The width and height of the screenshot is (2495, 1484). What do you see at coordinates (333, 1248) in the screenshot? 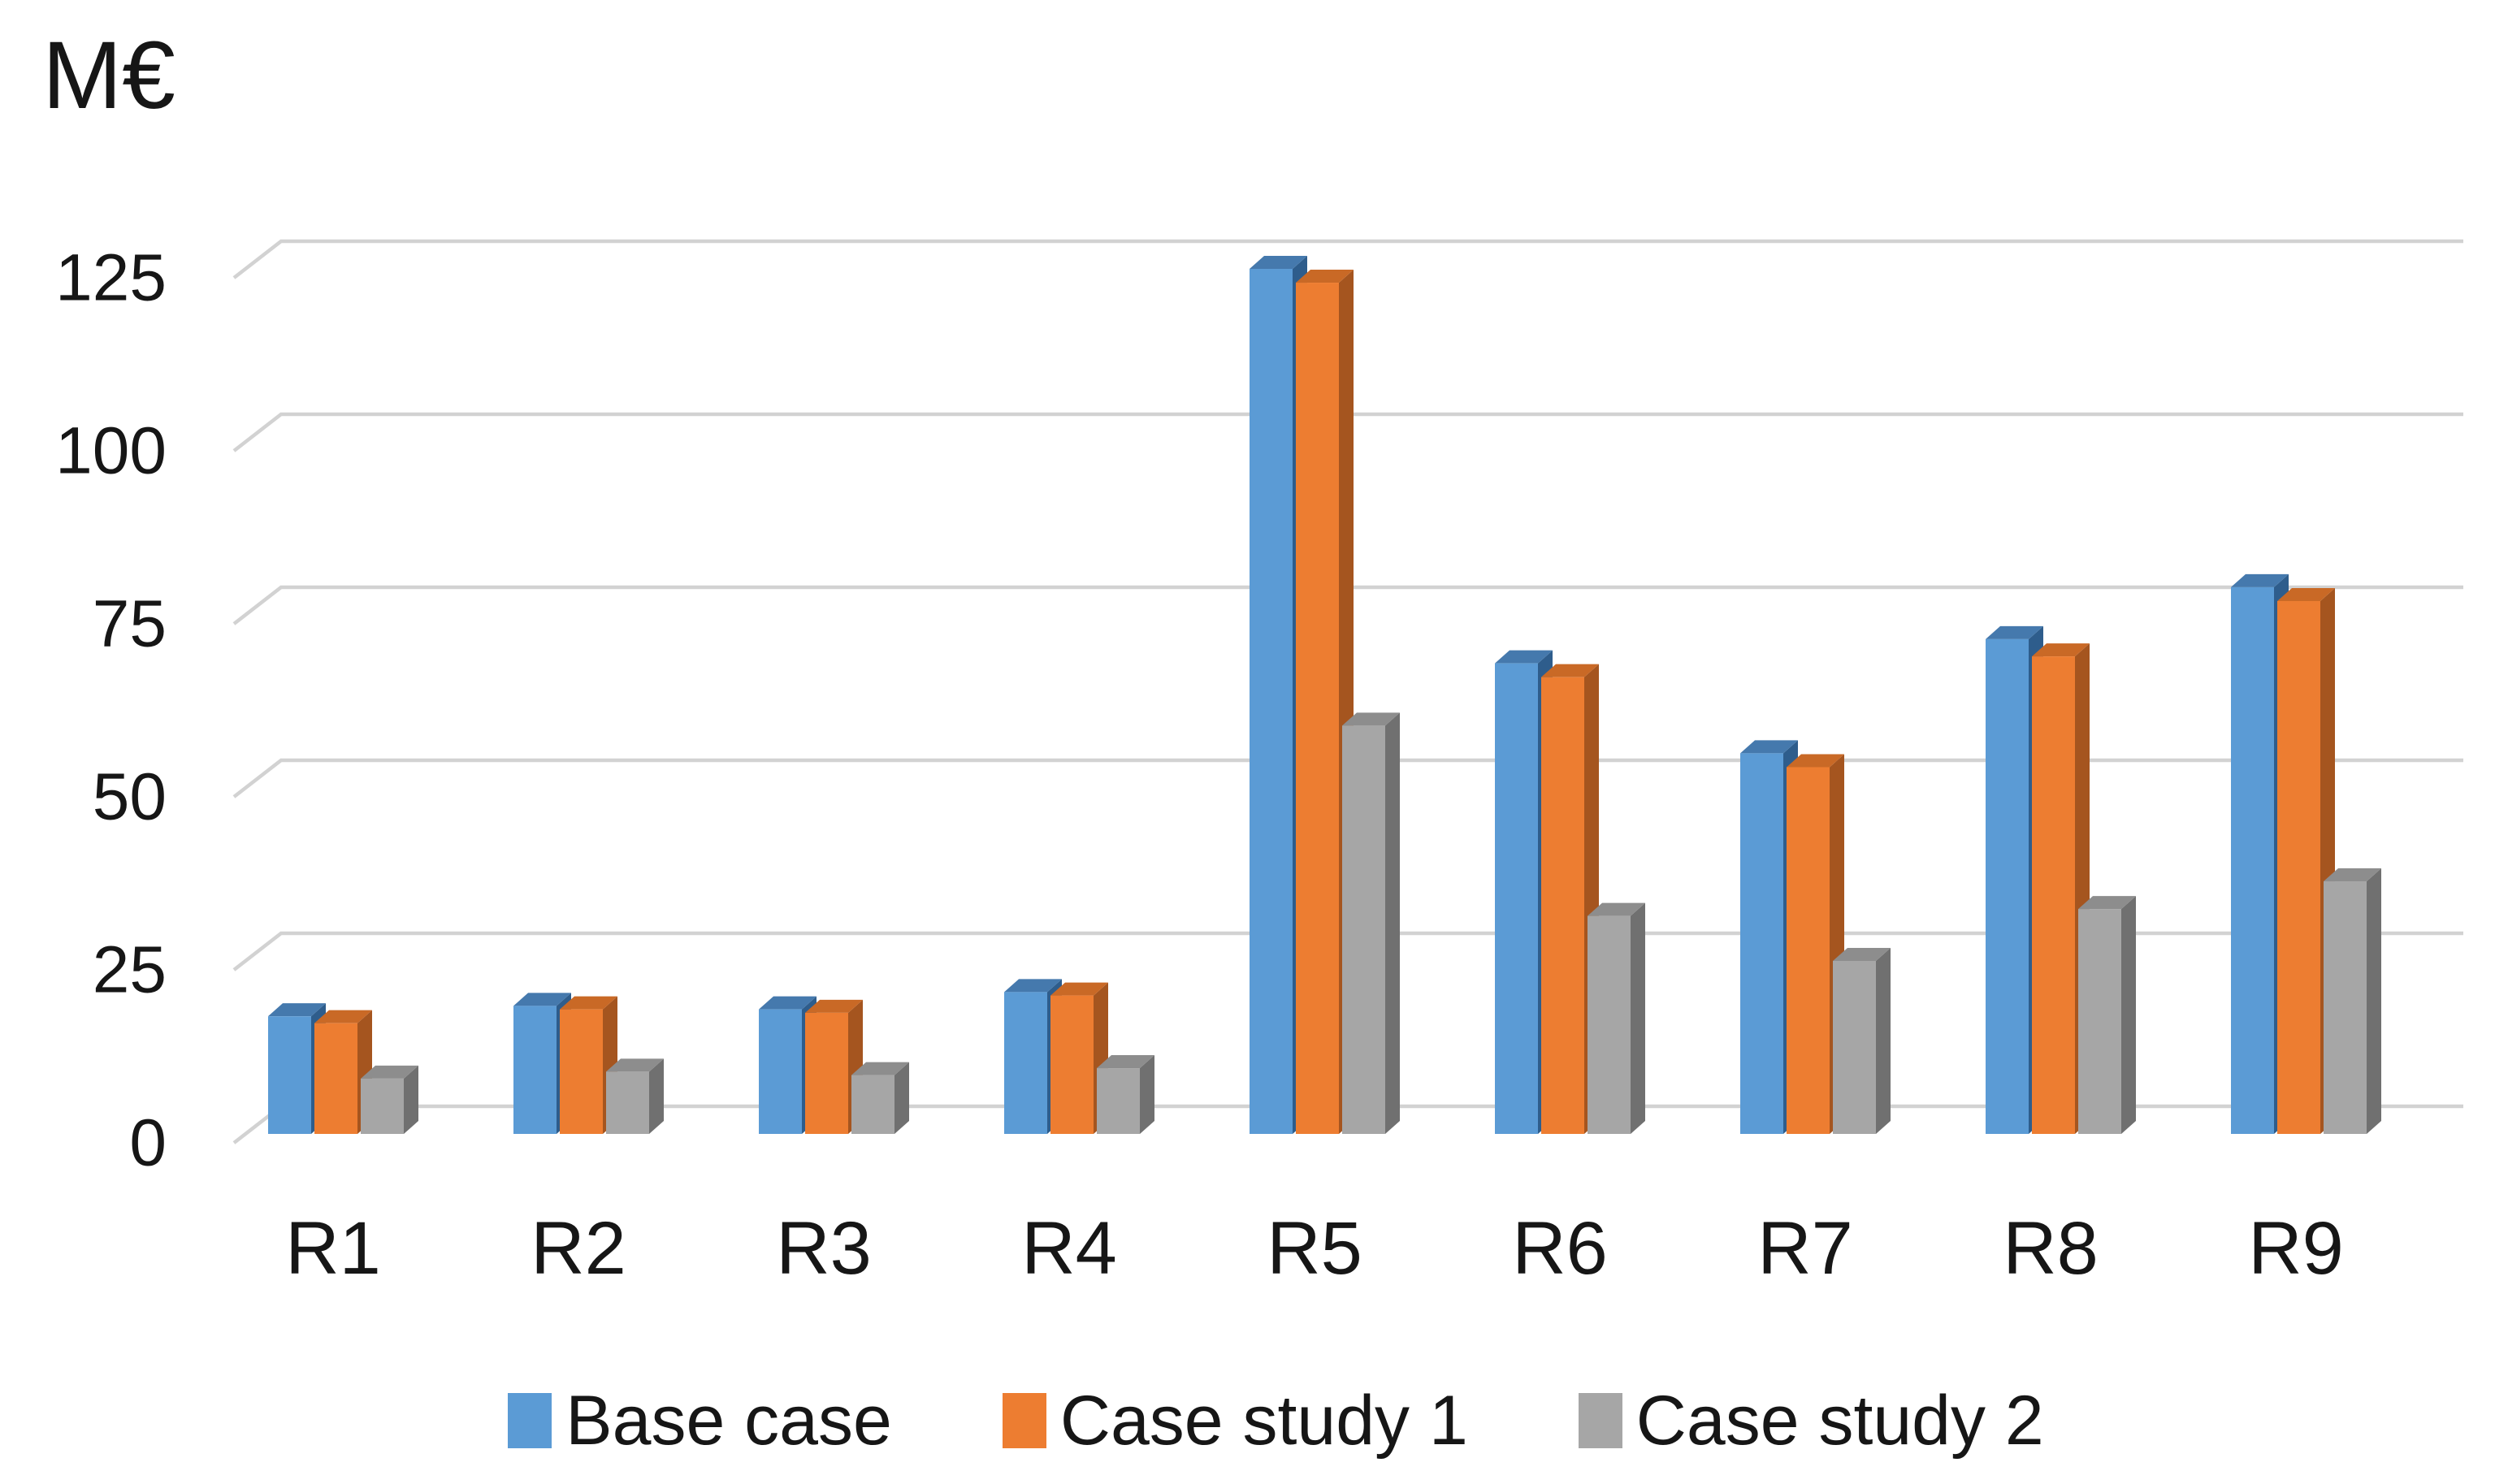
I see `x-category-label: R1` at bounding box center [333, 1248].